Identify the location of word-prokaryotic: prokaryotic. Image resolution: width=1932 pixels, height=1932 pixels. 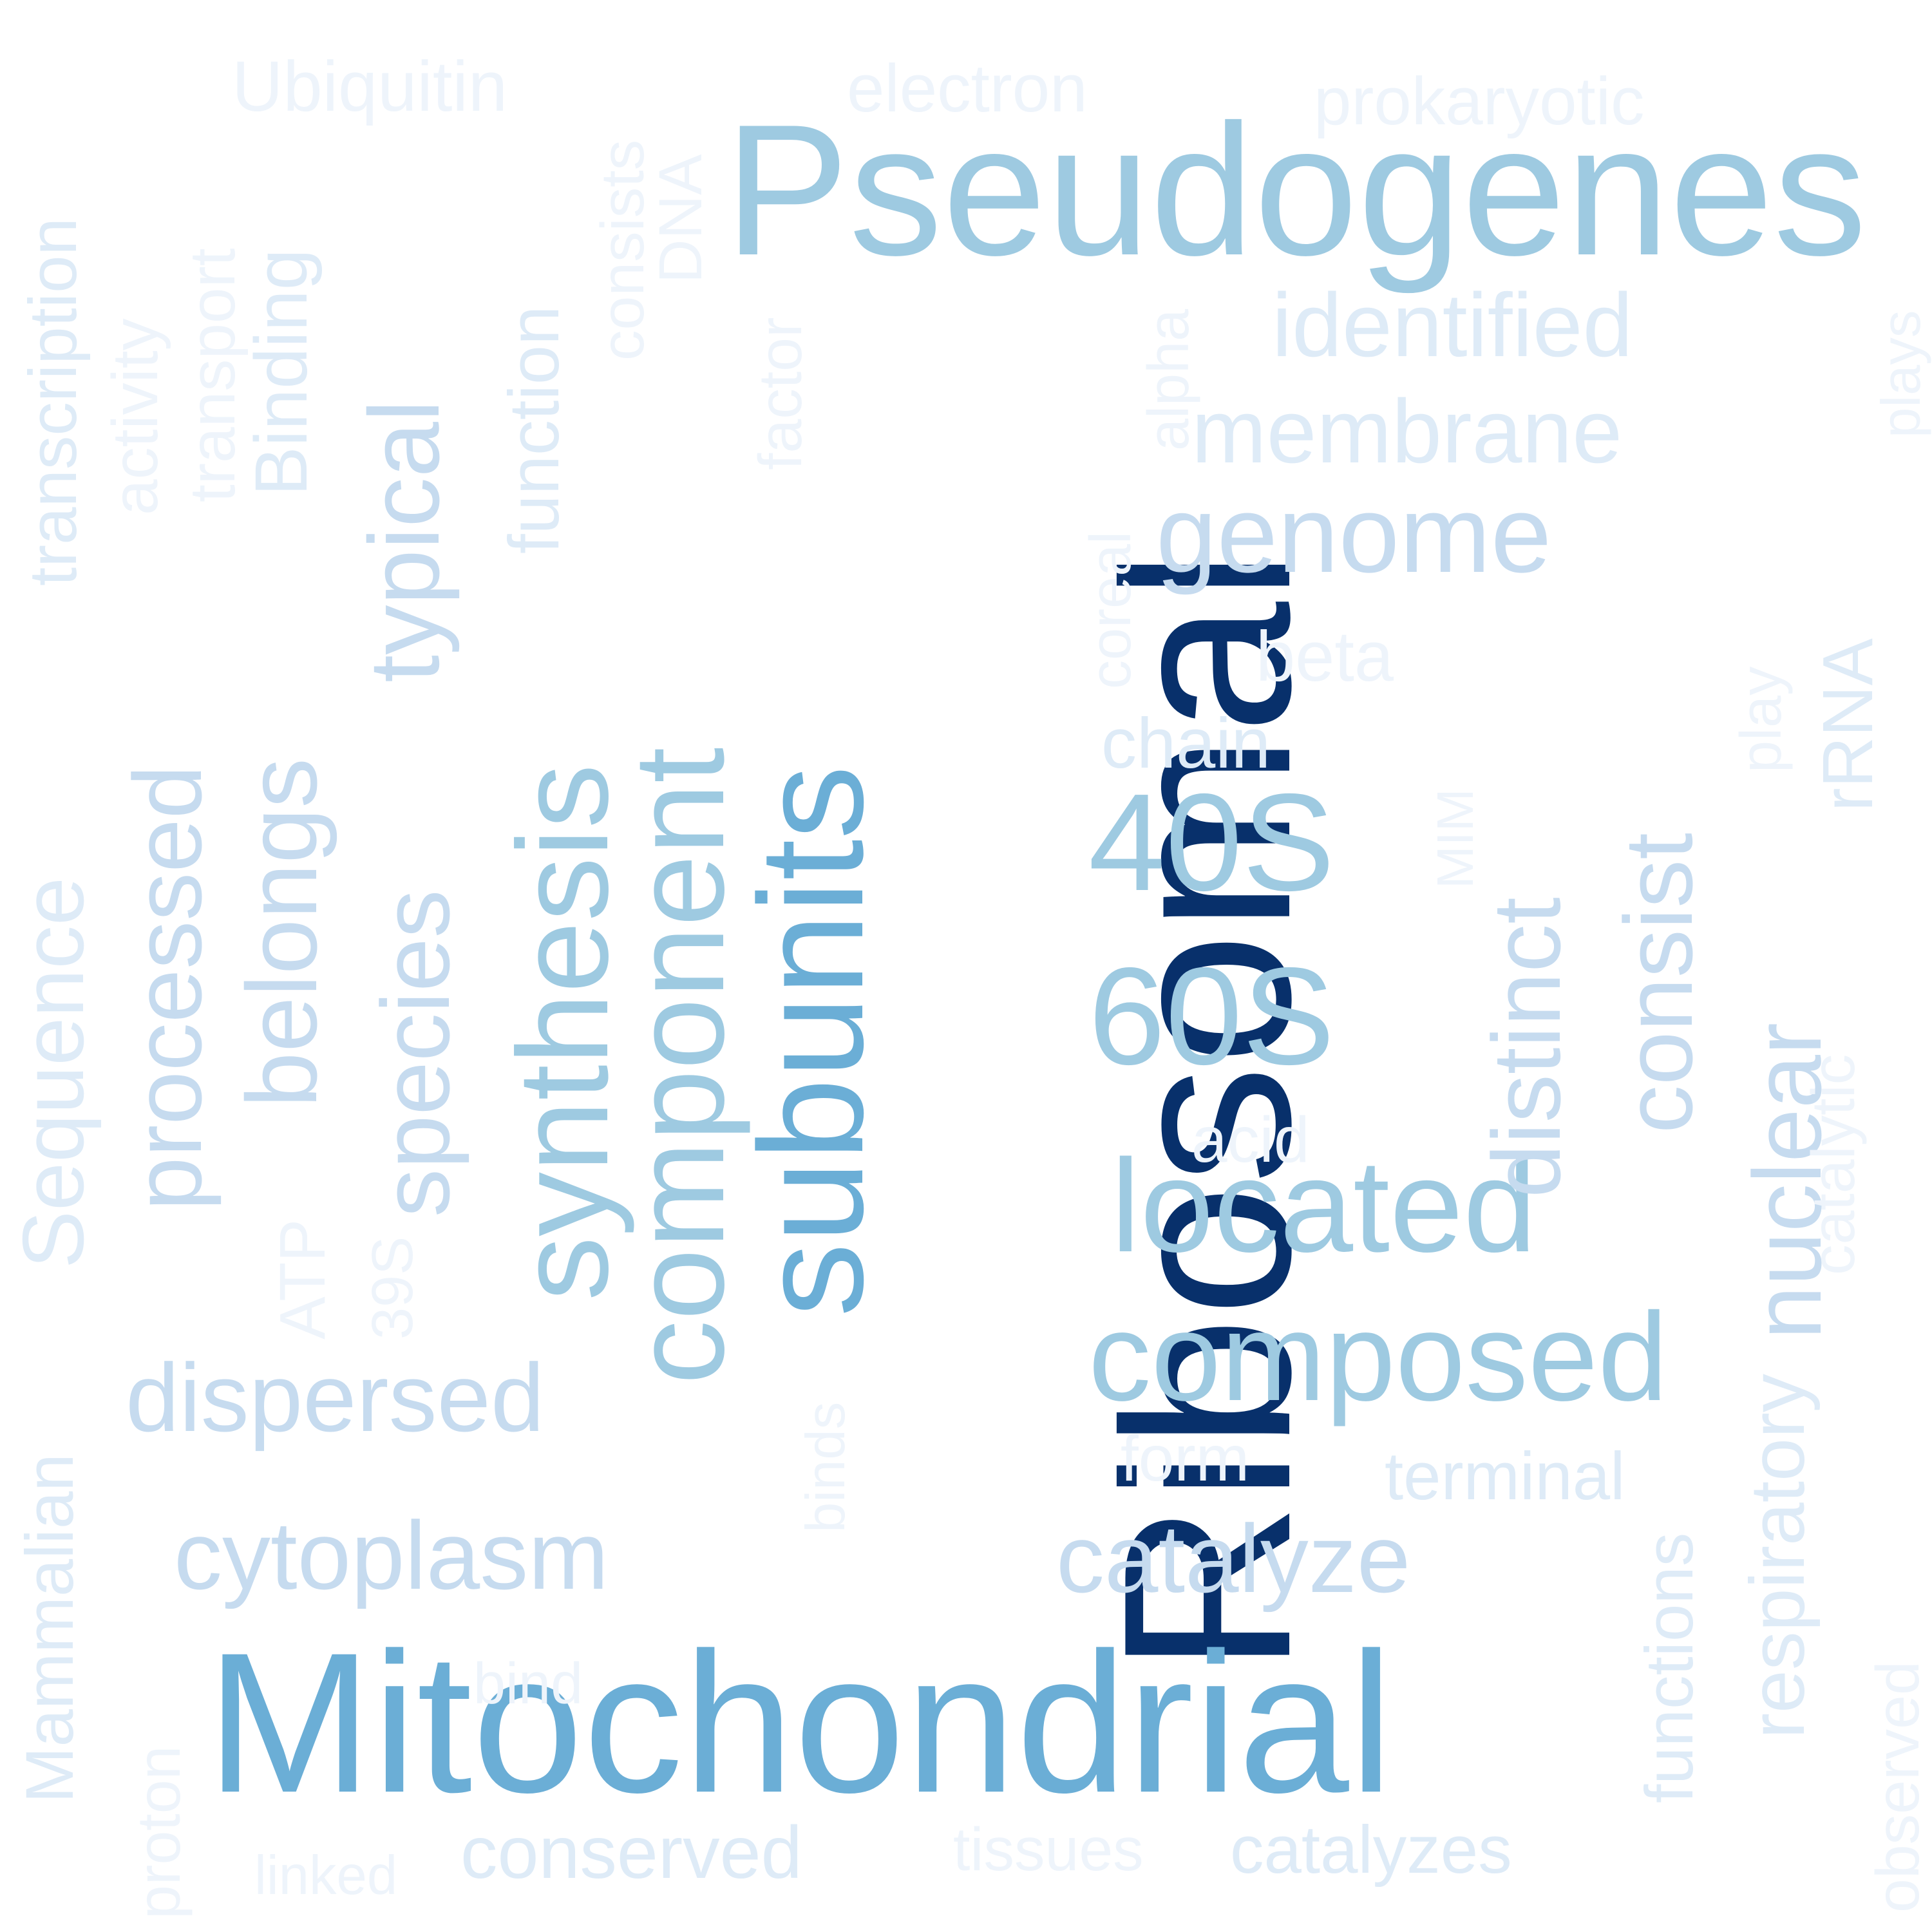
(1479, 101).